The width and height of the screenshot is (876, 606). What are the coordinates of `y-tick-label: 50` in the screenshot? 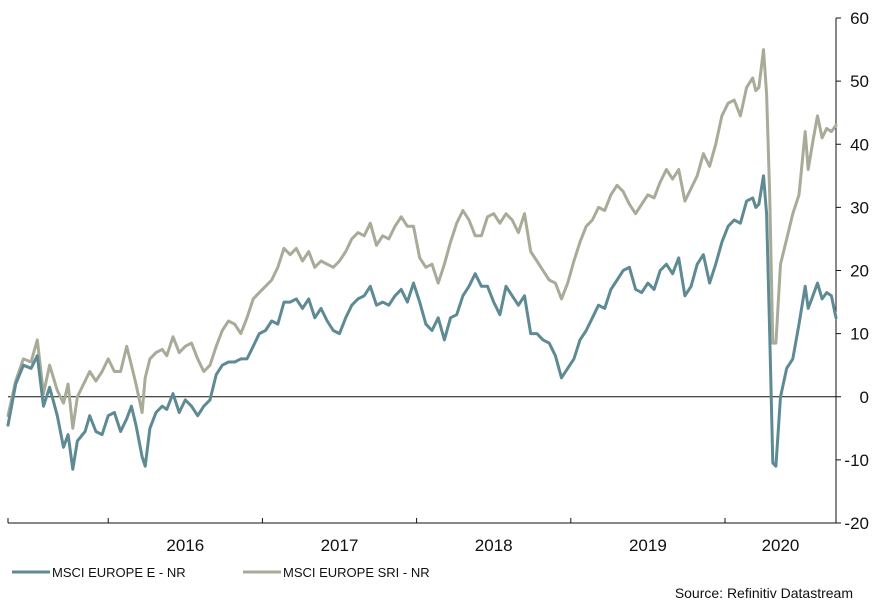 It's located at (859, 81).